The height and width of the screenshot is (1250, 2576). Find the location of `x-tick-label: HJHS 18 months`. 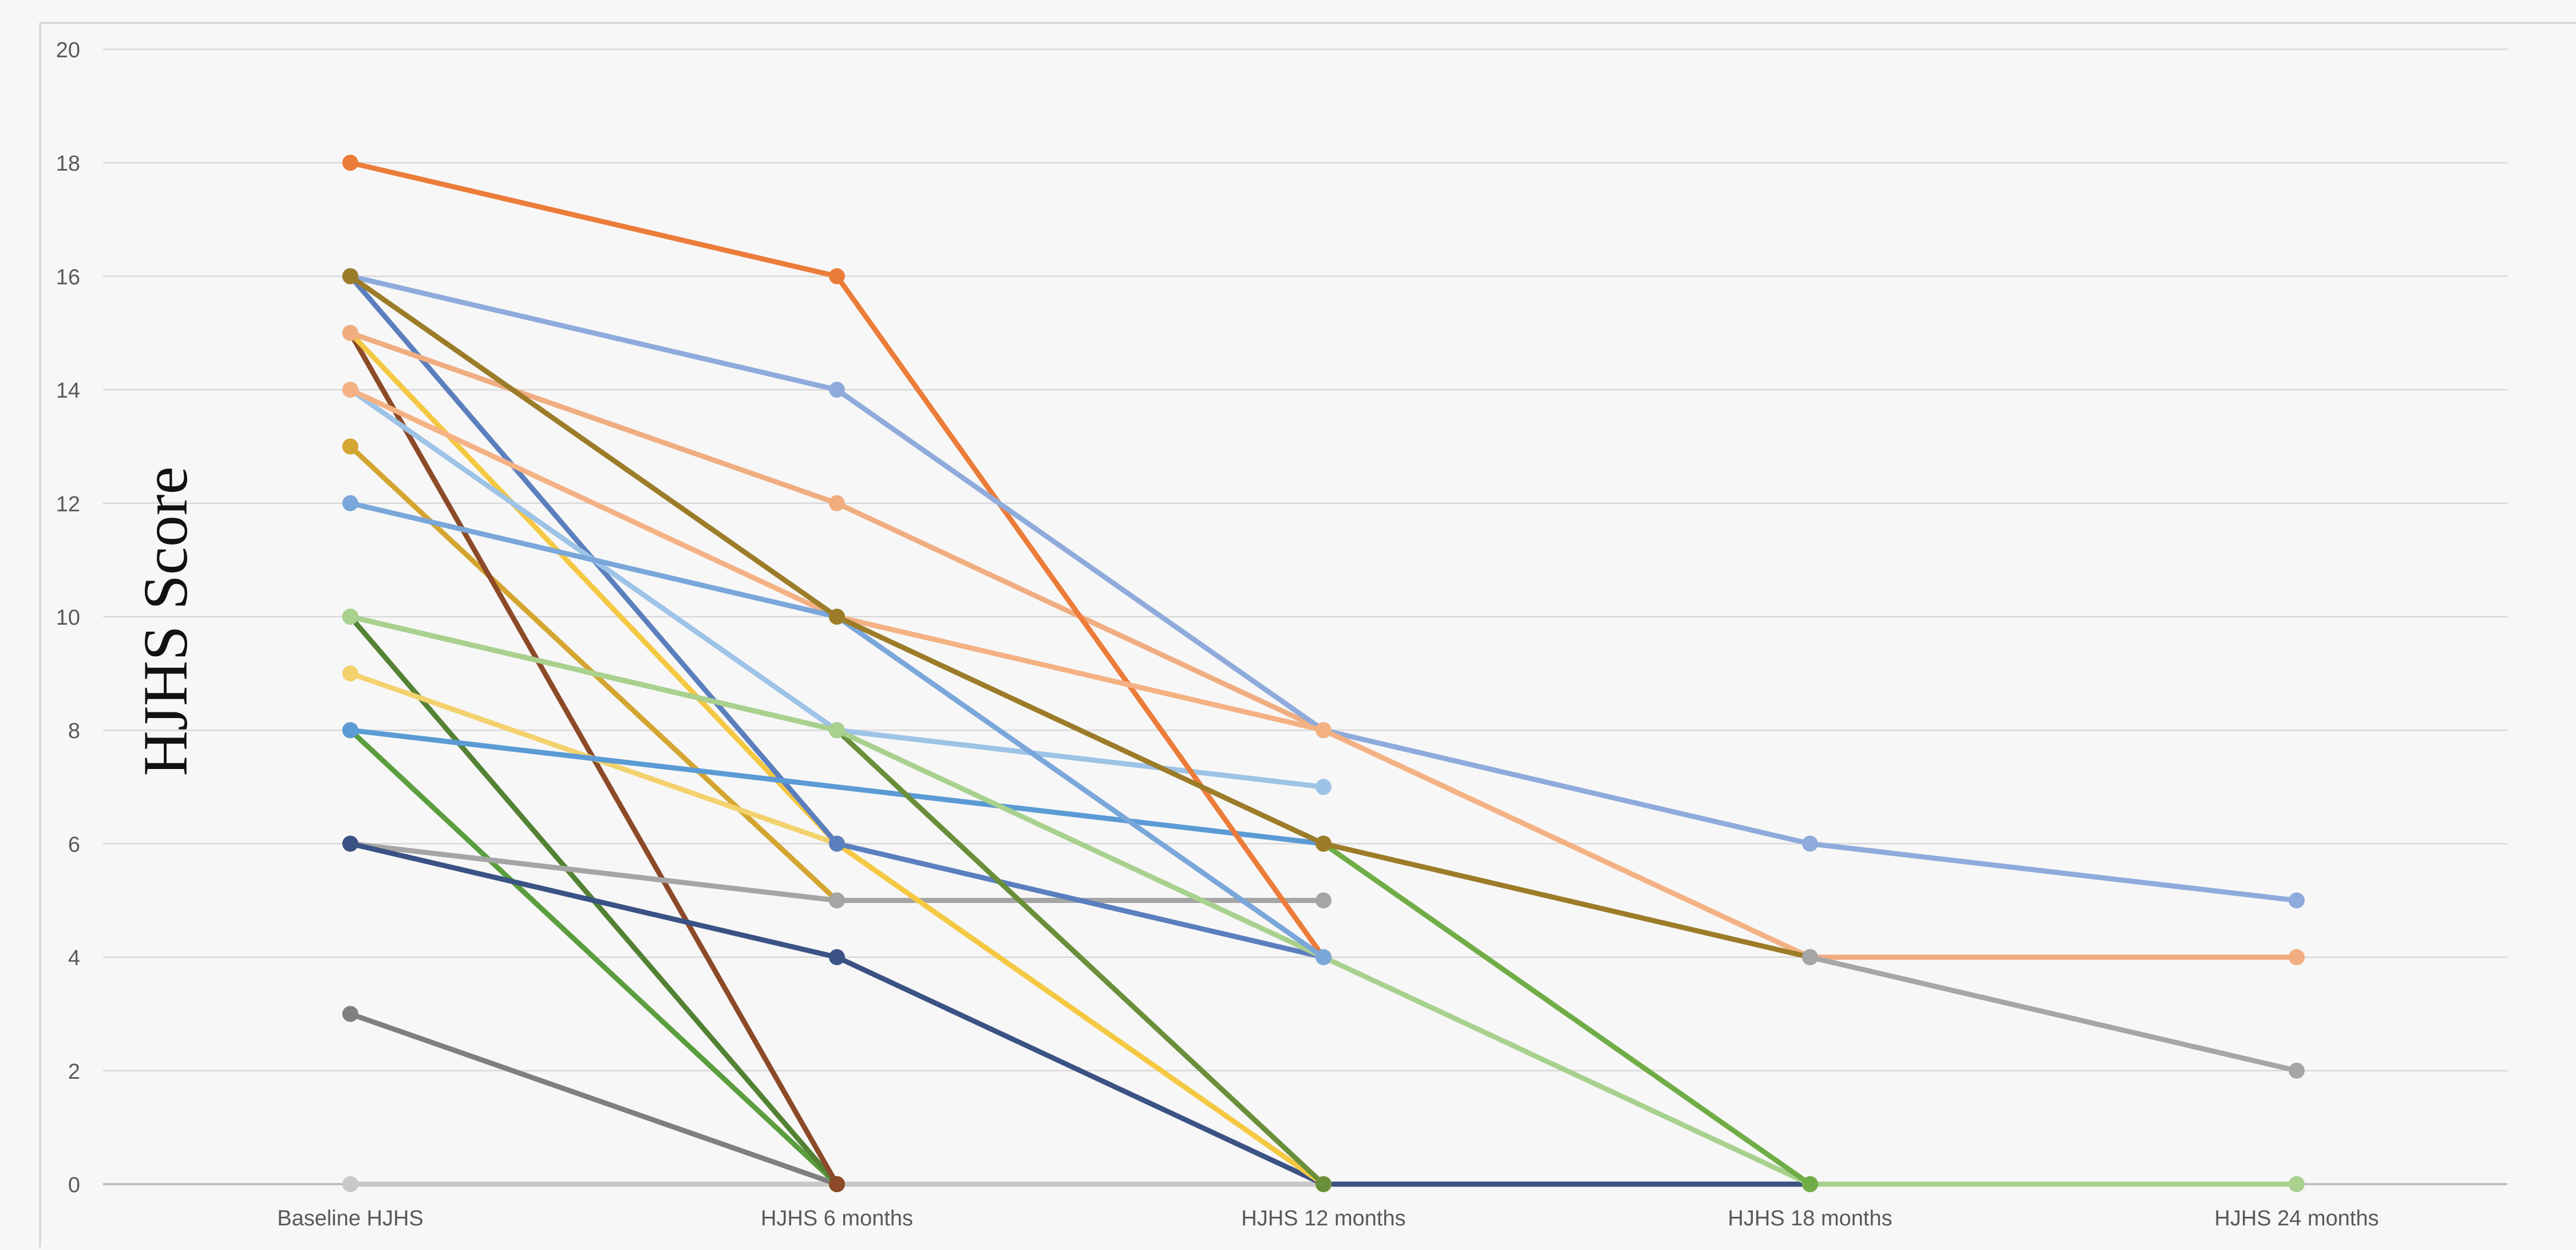

x-tick-label: HJHS 18 months is located at coordinates (1810, 1218).